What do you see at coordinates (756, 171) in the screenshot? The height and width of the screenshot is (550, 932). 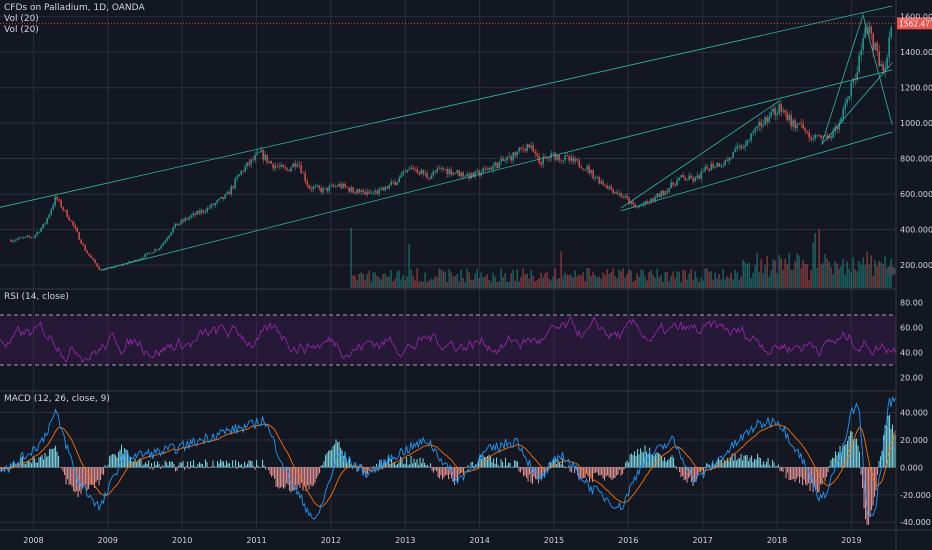 I see `trendline-2016-base` at bounding box center [756, 171].